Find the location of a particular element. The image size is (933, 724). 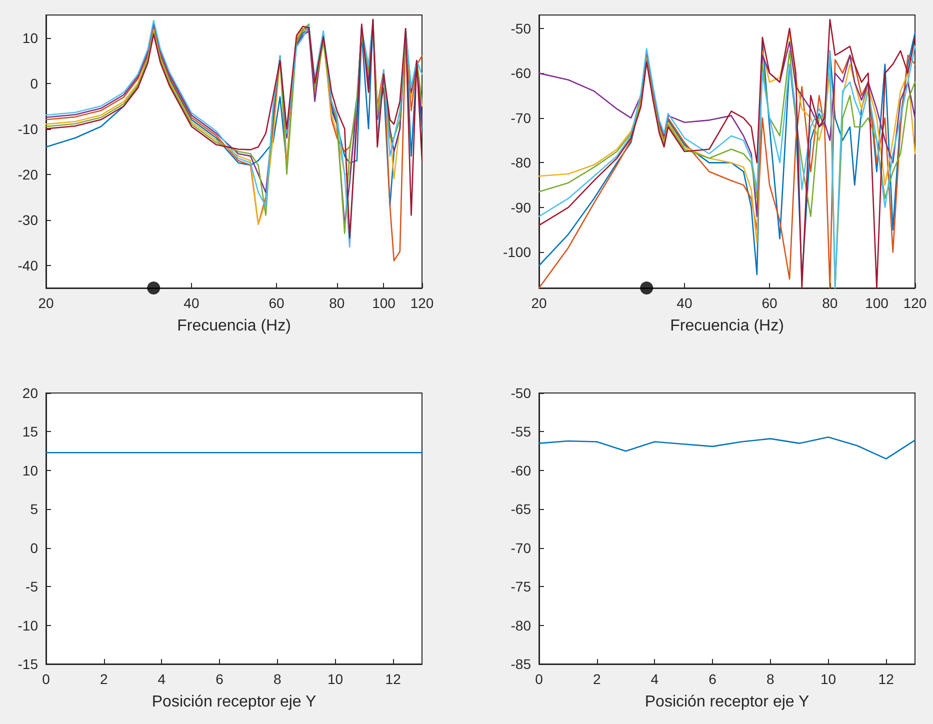

y-tick-label: -15 is located at coordinates (28, 664).